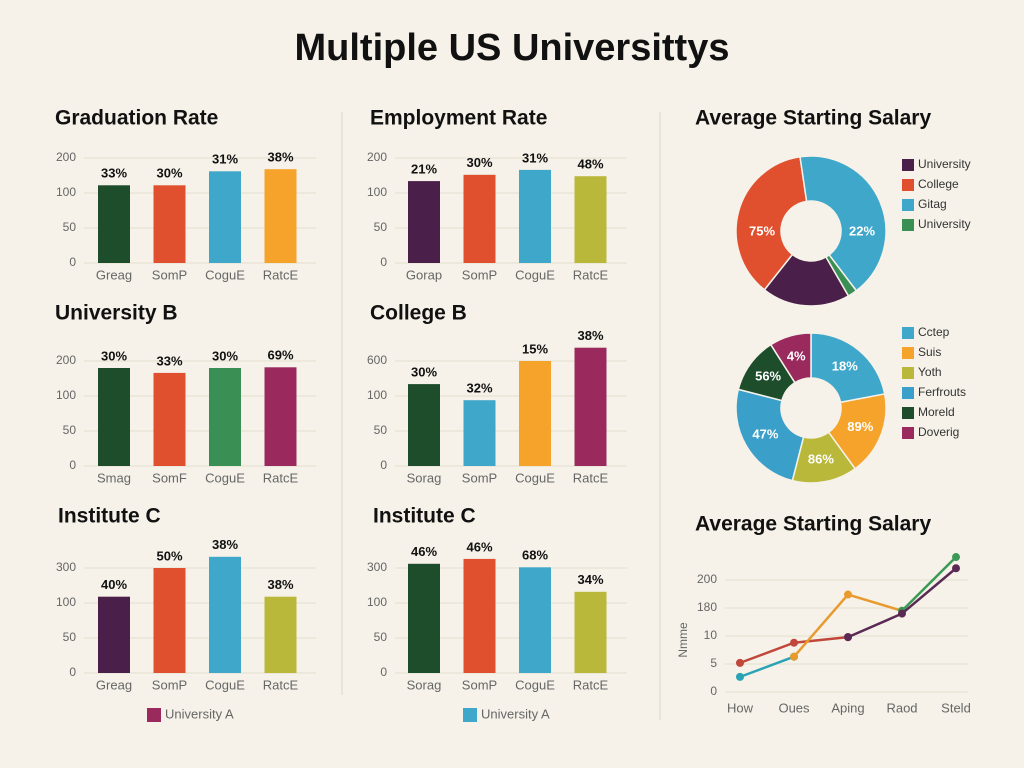  What do you see at coordinates (169, 360) in the screenshot?
I see `bar-annotation: 33%` at bounding box center [169, 360].